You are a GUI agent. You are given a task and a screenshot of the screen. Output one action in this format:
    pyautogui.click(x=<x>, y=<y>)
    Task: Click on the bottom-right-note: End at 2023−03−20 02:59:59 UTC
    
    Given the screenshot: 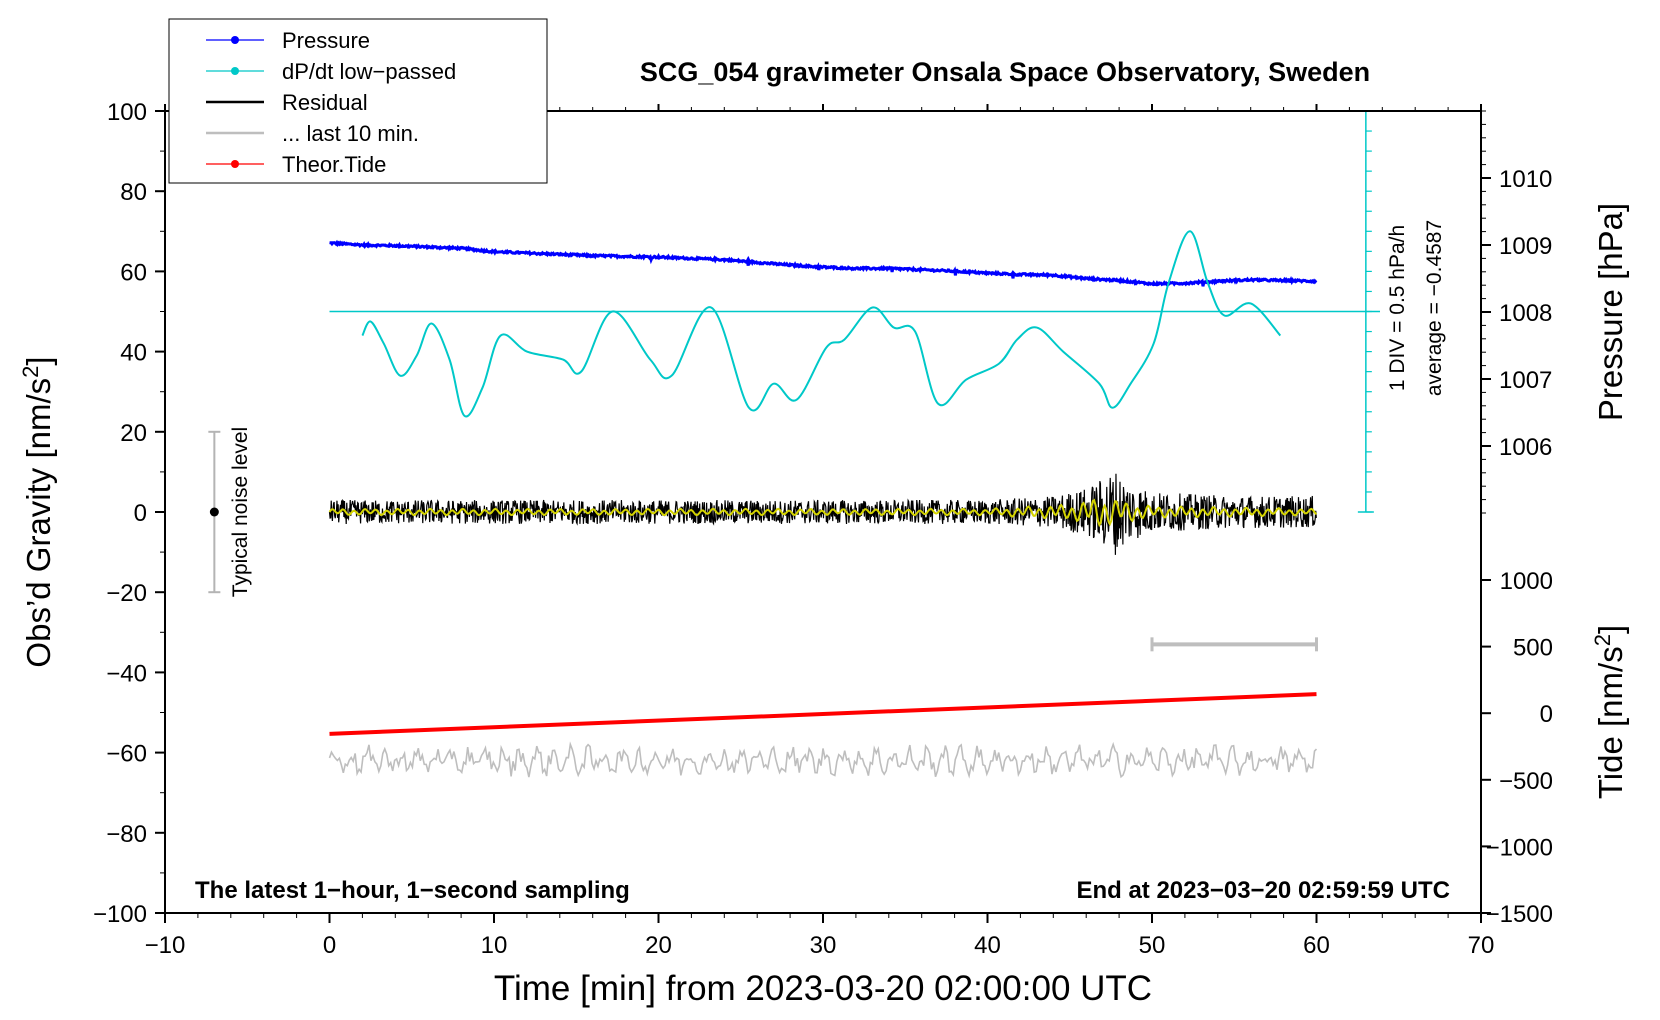 What is the action you would take?
    pyautogui.click(x=1263, y=890)
    